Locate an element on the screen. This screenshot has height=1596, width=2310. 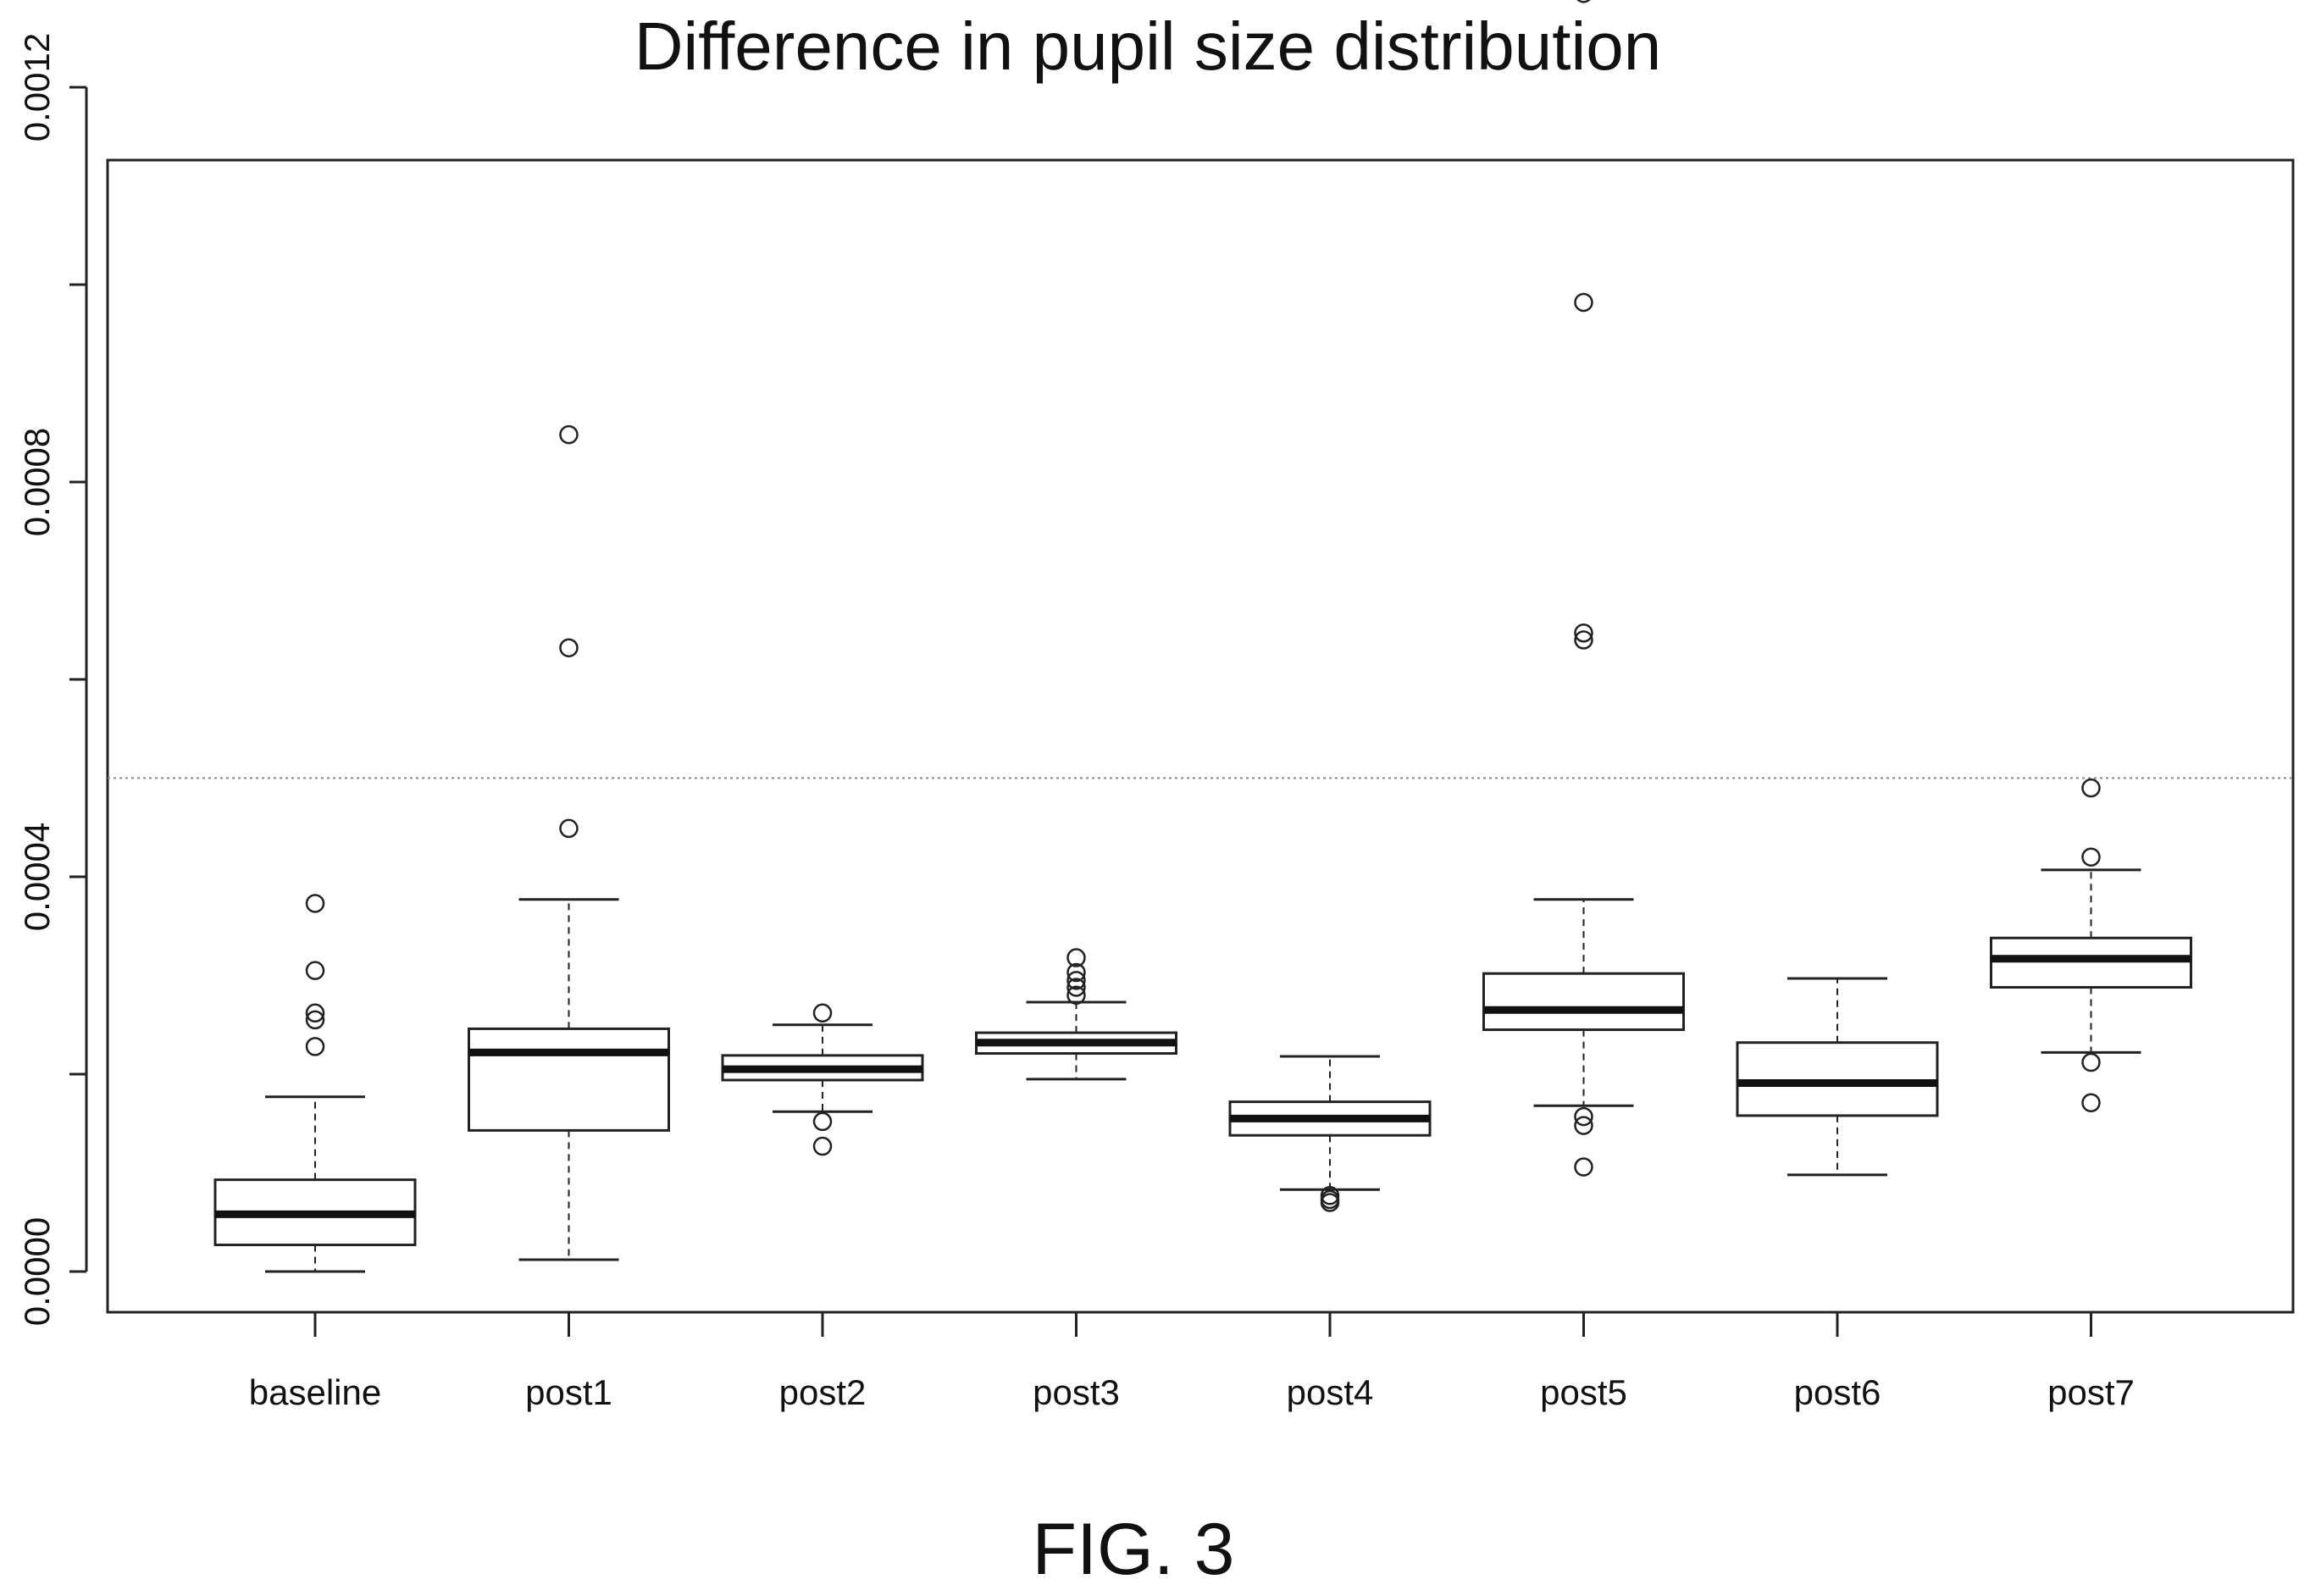
y-tick-label: 0.0000 is located at coordinates (37, 1271).